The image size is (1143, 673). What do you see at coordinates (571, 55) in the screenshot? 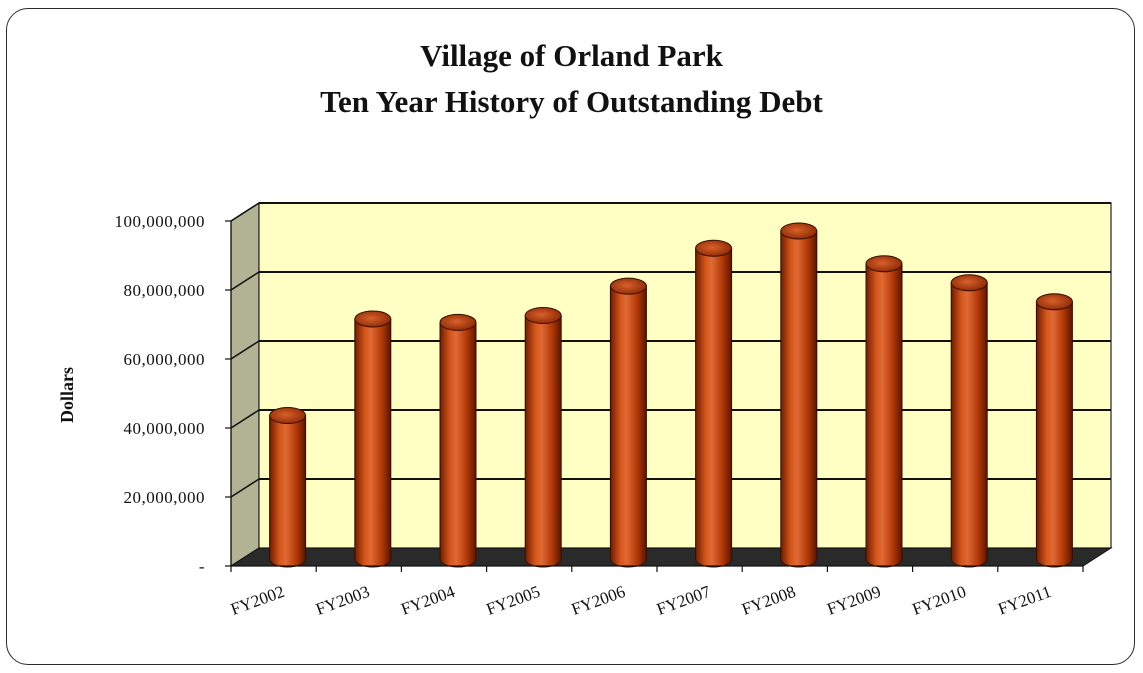
I see `chart-title: Village of Orland Park` at bounding box center [571, 55].